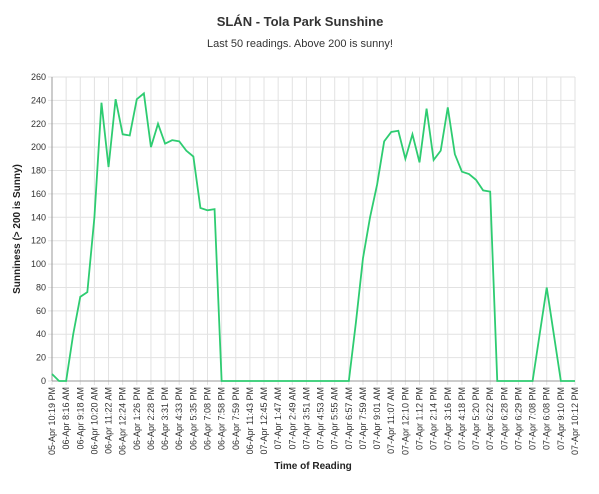  What do you see at coordinates (306, 418) in the screenshot?
I see `x-tick-label: 07-Apr 3:51 AM` at bounding box center [306, 418].